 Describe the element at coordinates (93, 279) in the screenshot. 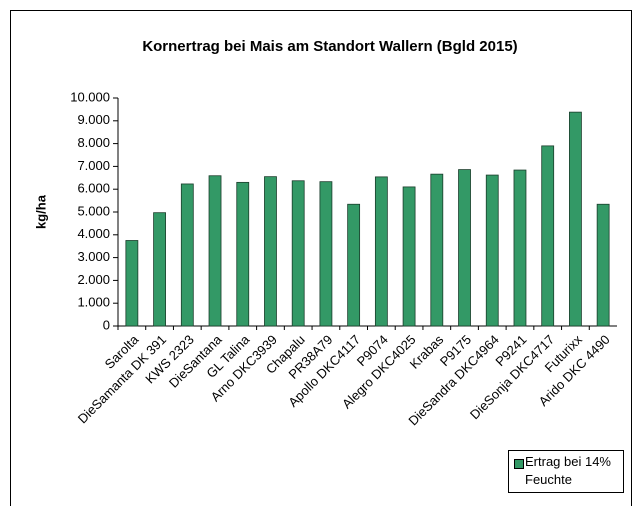

I see `y-tick-label: 2.000` at that location.